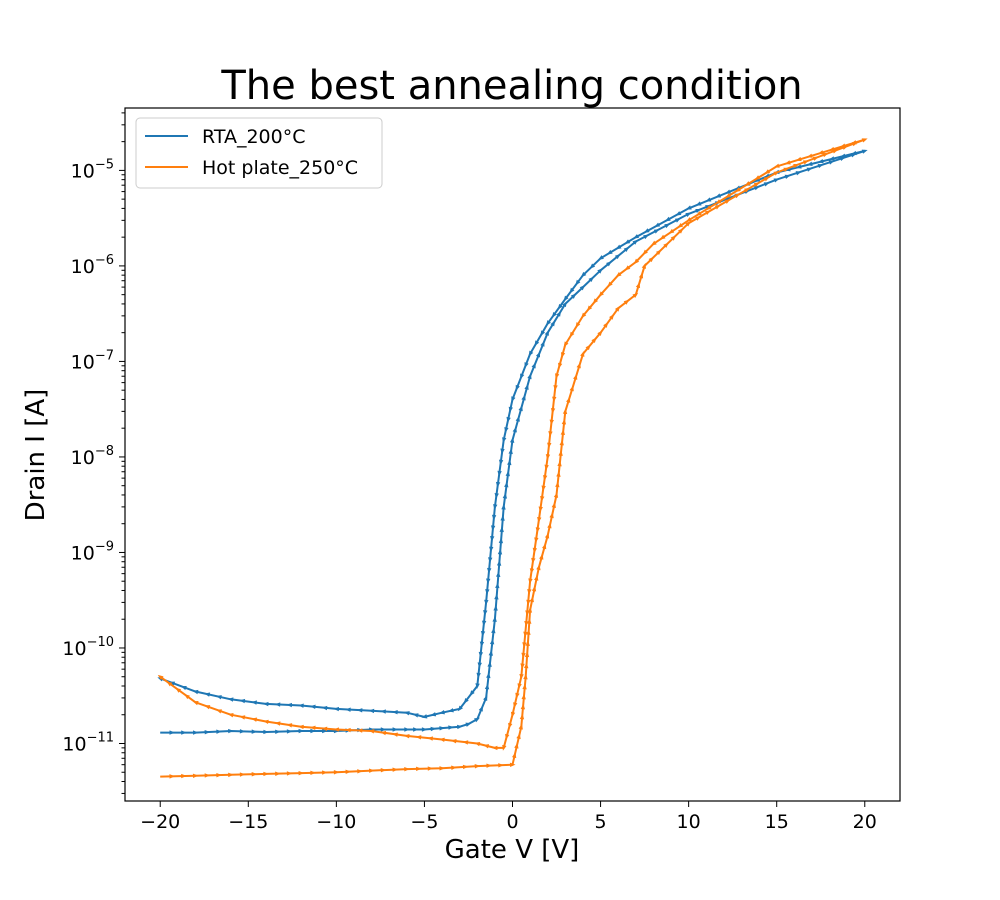 This screenshot has width=1000, height=900. I want to click on x-axis-label: Gate V [V], so click(512, 850).